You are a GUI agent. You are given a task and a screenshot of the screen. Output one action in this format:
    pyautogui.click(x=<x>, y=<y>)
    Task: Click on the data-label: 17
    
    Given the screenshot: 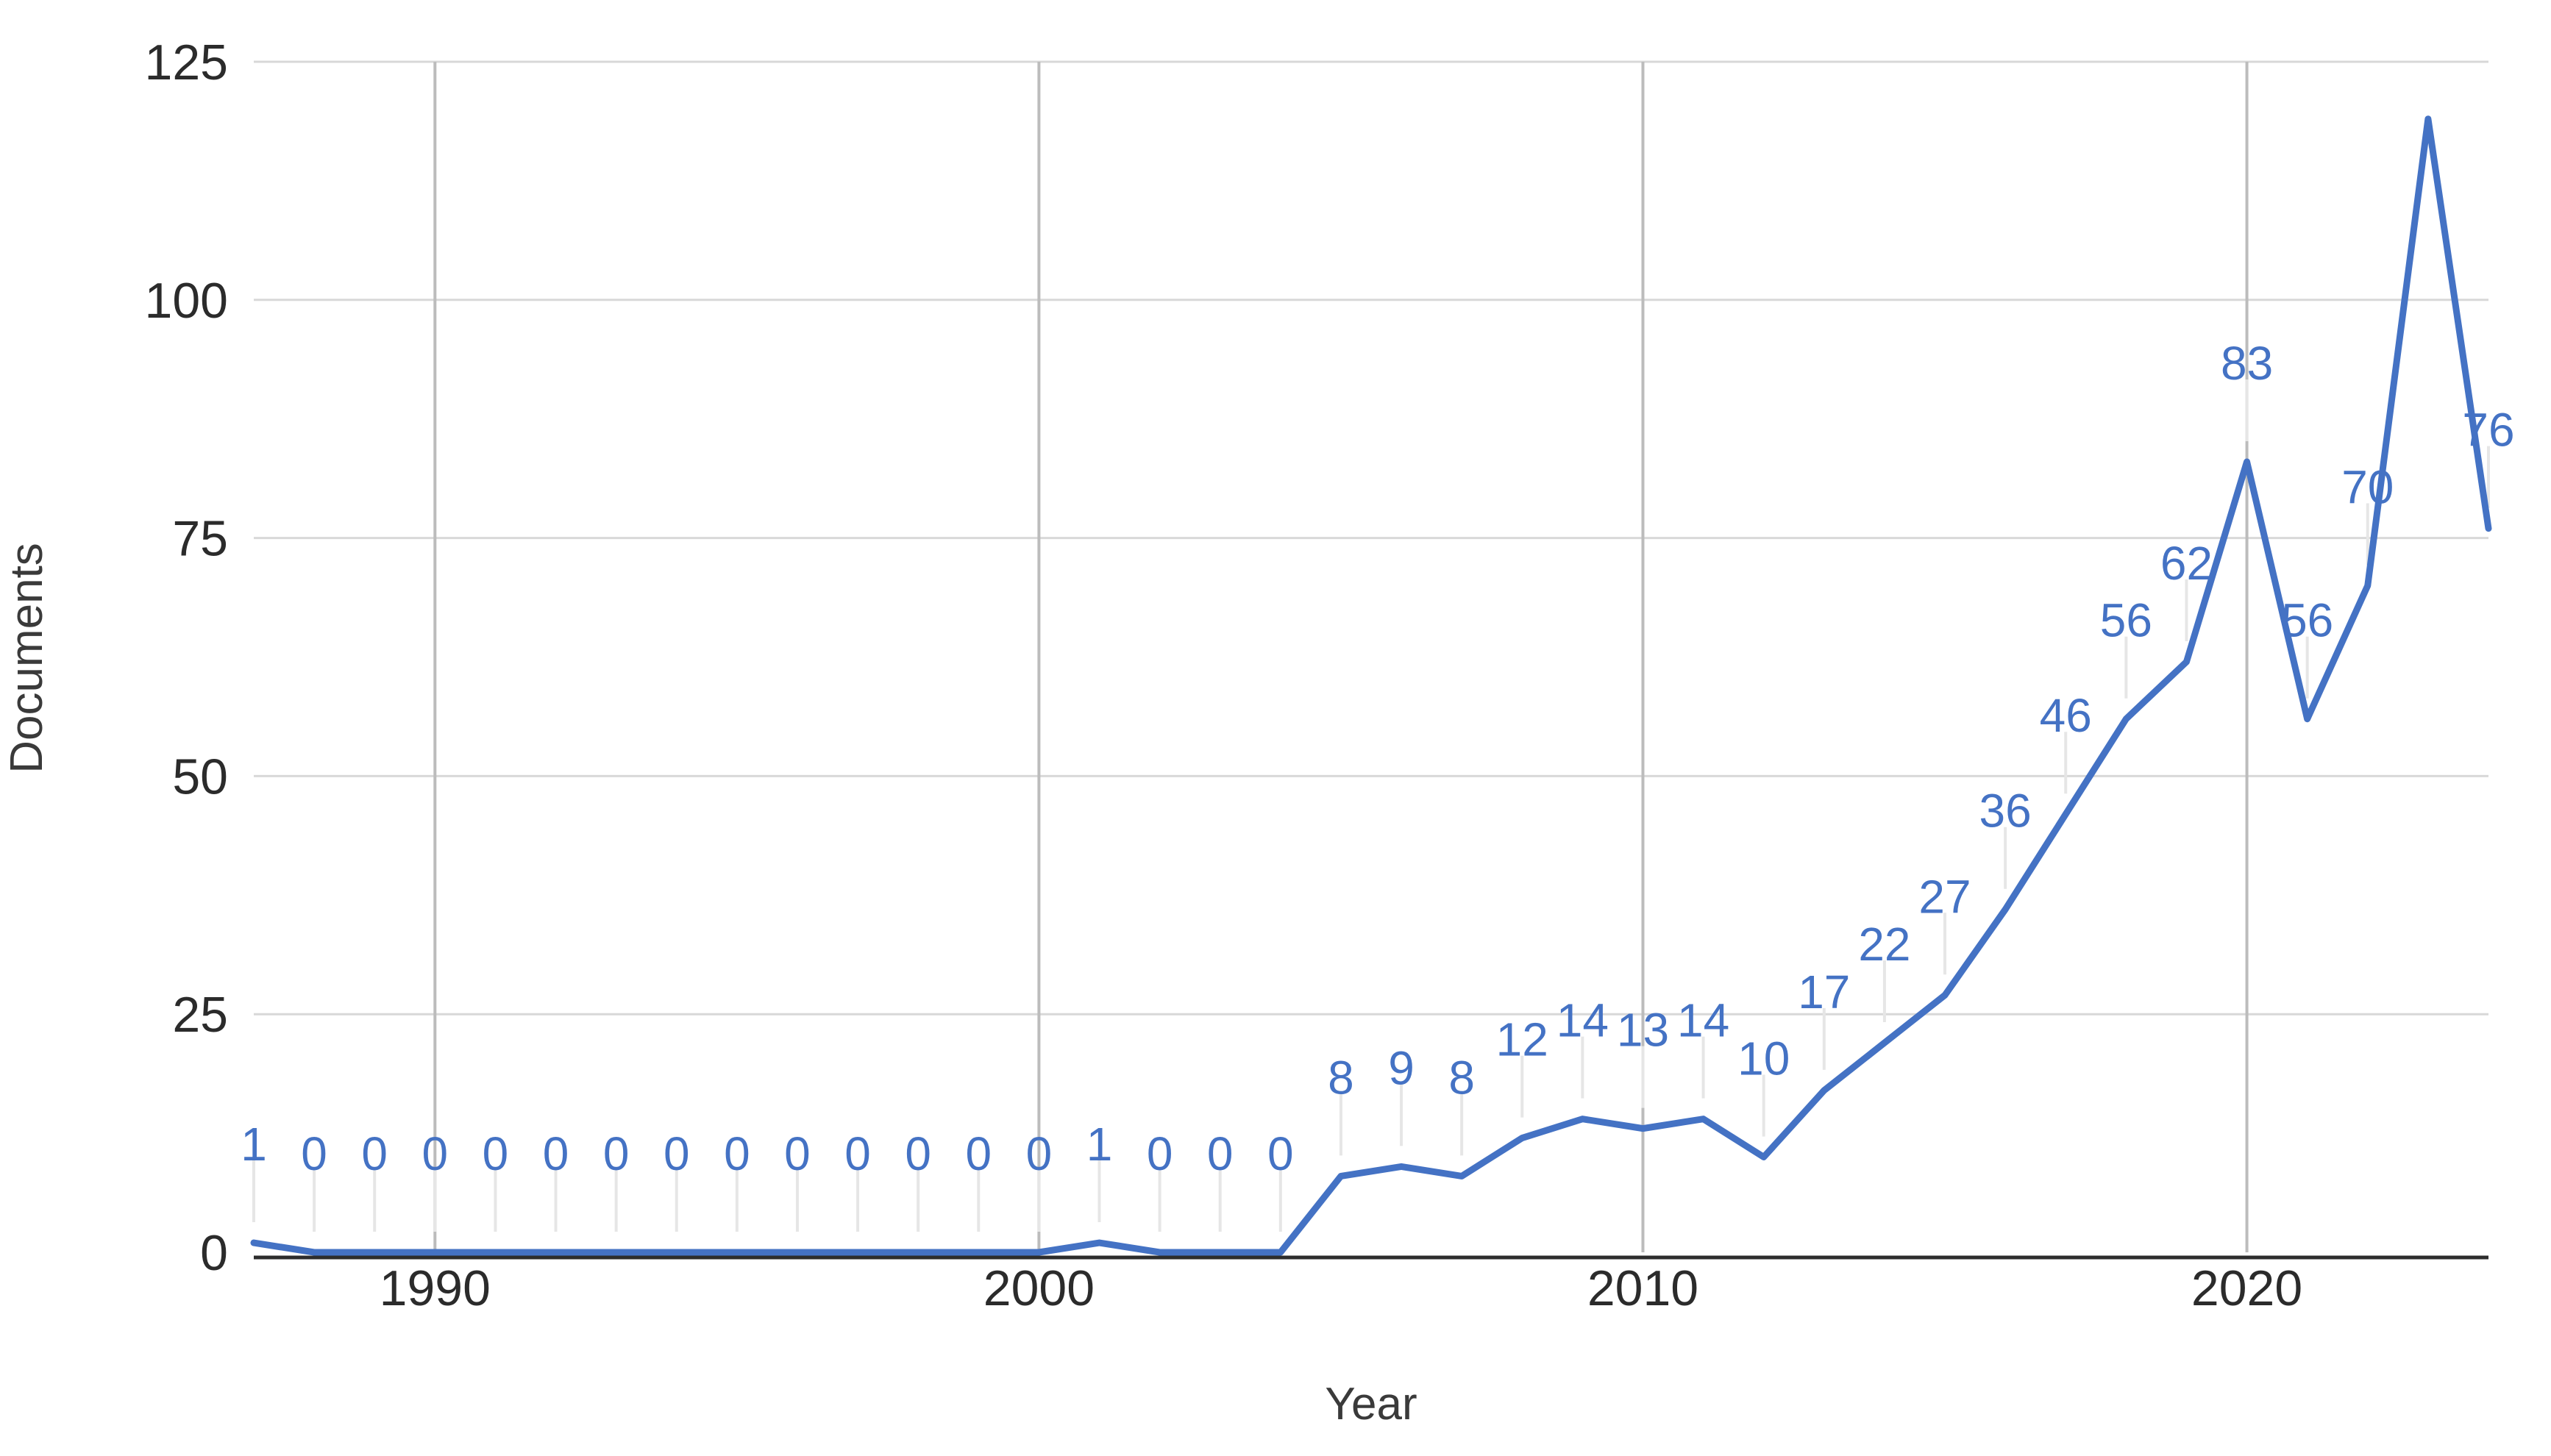 What is the action you would take?
    pyautogui.click(x=1824, y=992)
    